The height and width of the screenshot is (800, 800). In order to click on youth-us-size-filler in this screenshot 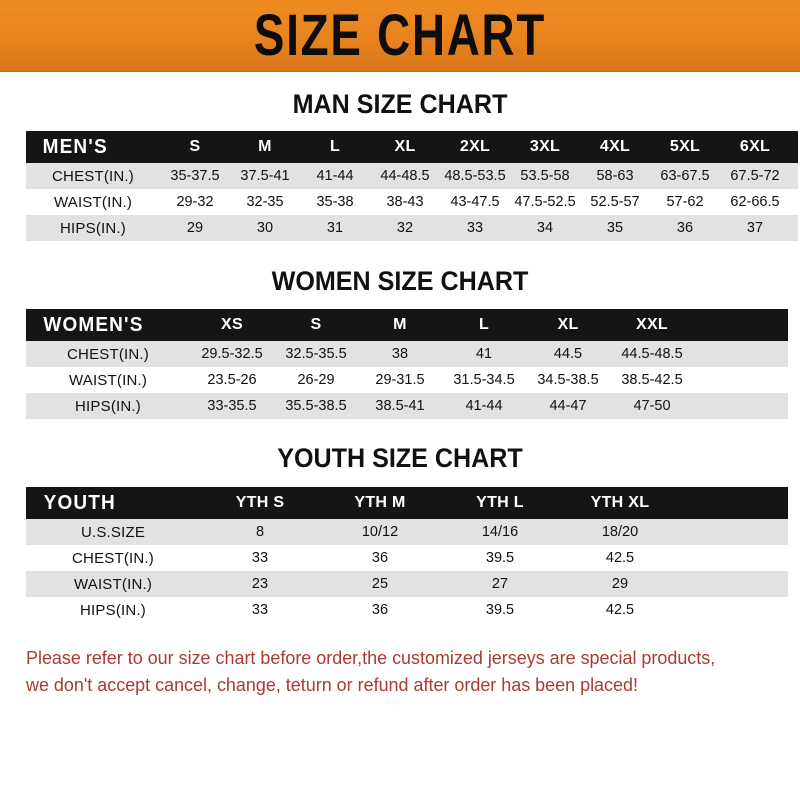, I will do `click(734, 532)`.